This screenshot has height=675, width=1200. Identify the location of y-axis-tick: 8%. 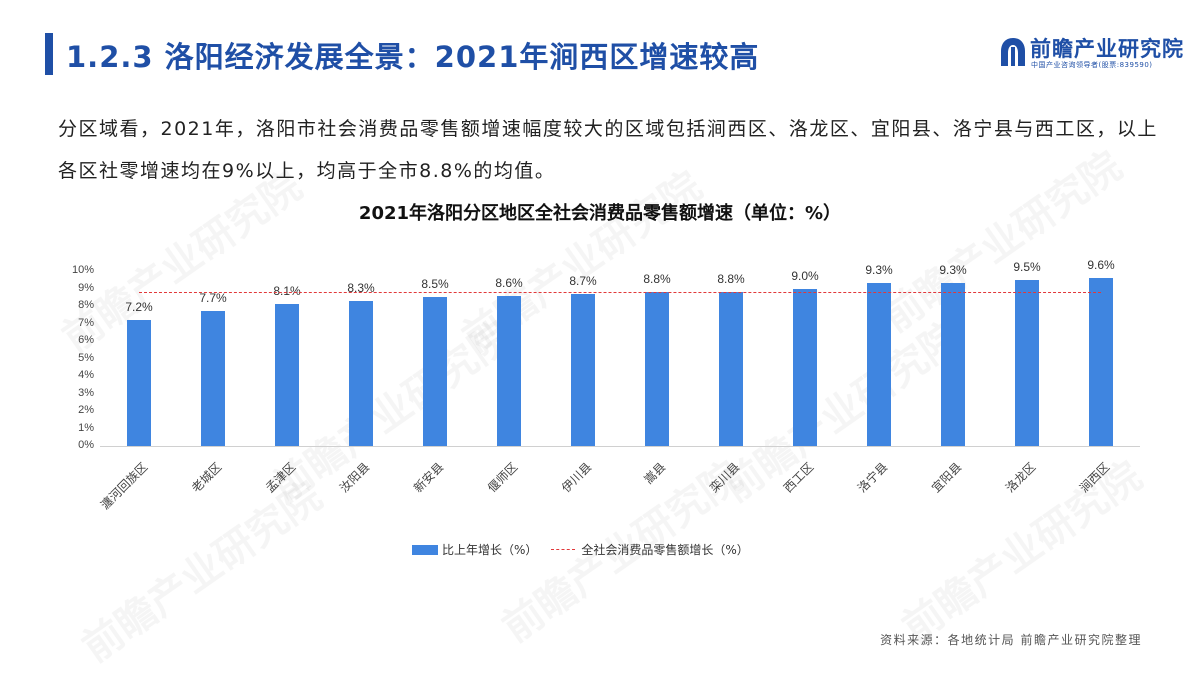
(86, 305).